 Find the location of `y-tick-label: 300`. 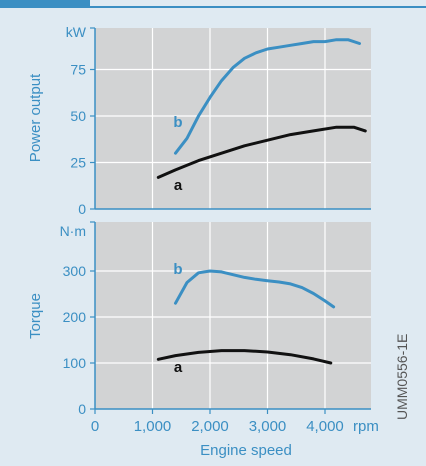

y-tick-label: 300 is located at coordinates (75, 271).